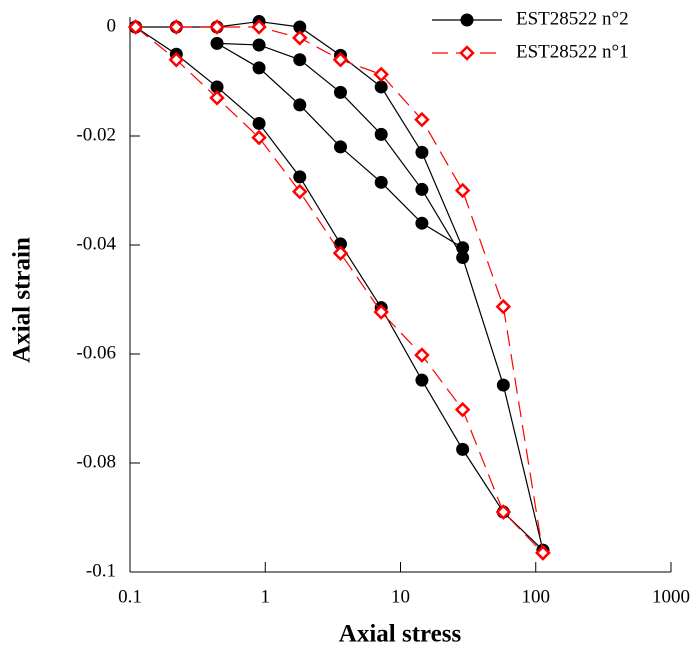  Describe the element at coordinates (671, 596) in the screenshot. I see `x-tick-label: 1000` at that location.